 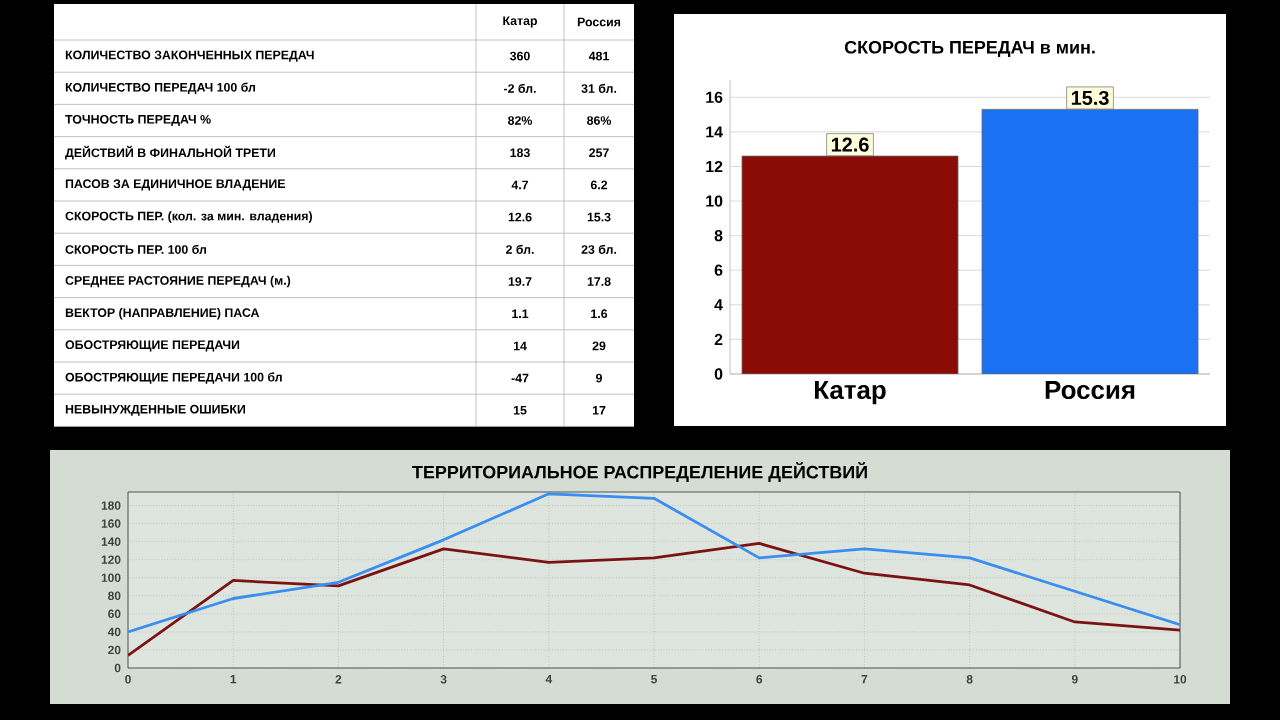 I want to click on data-label: 15.3, so click(x=1090, y=98).